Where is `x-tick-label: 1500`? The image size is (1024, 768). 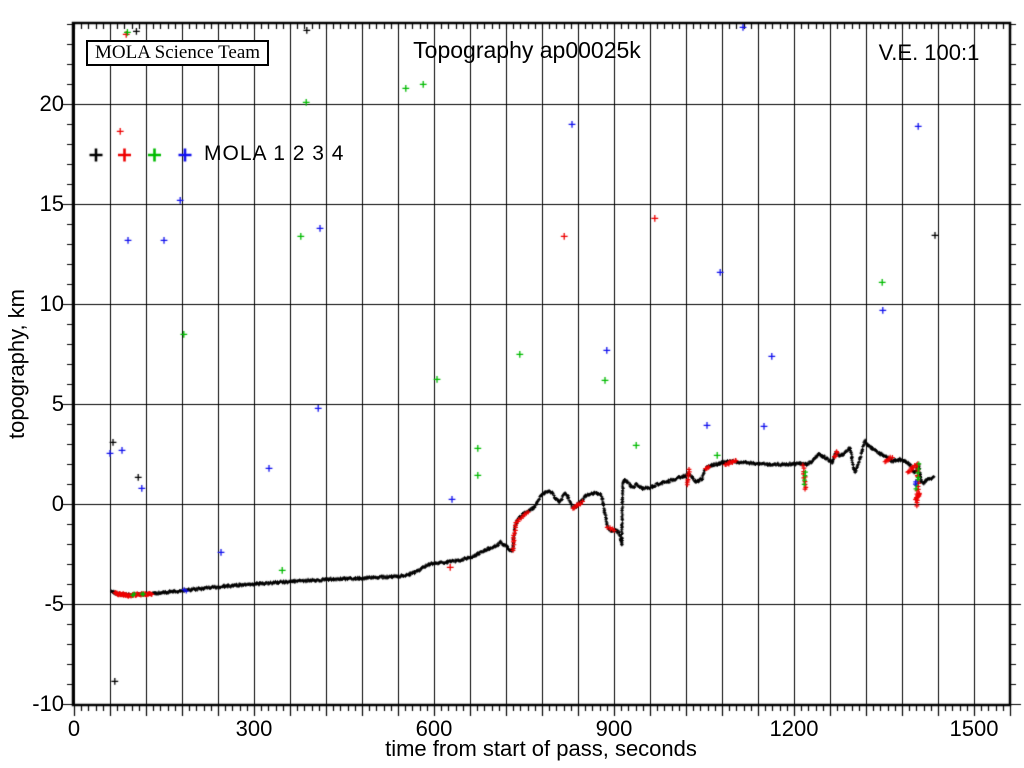 x-tick-label: 1500 is located at coordinates (974, 728).